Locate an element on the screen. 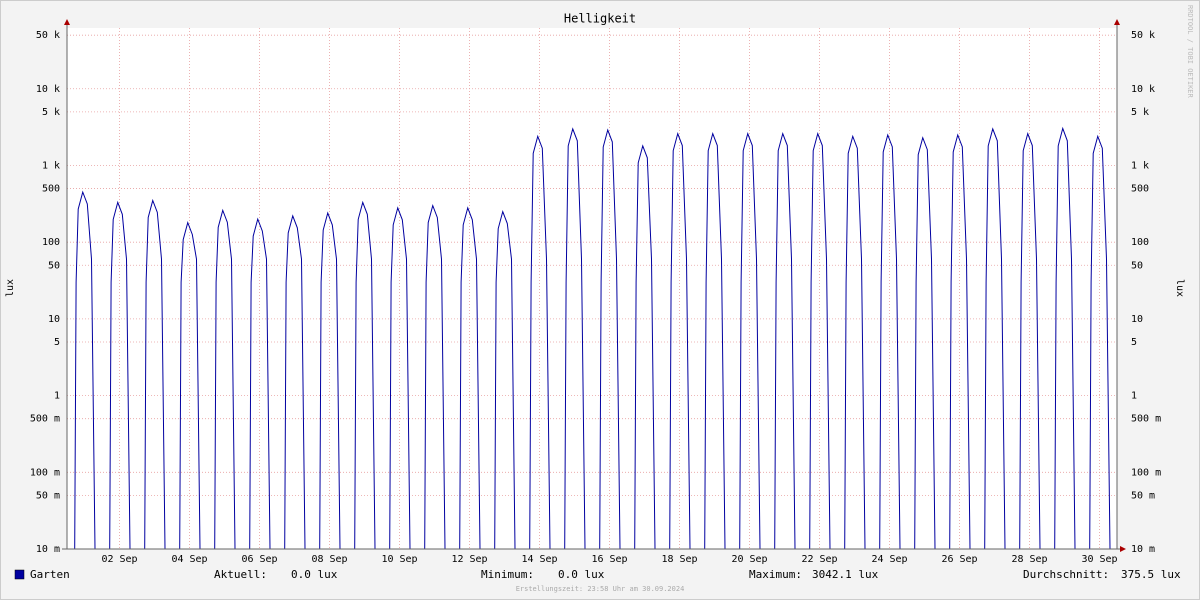 Image resolution: width=1200 pixels, height=600 pixels. x-tick-label: 18 Sep is located at coordinates (679, 559).